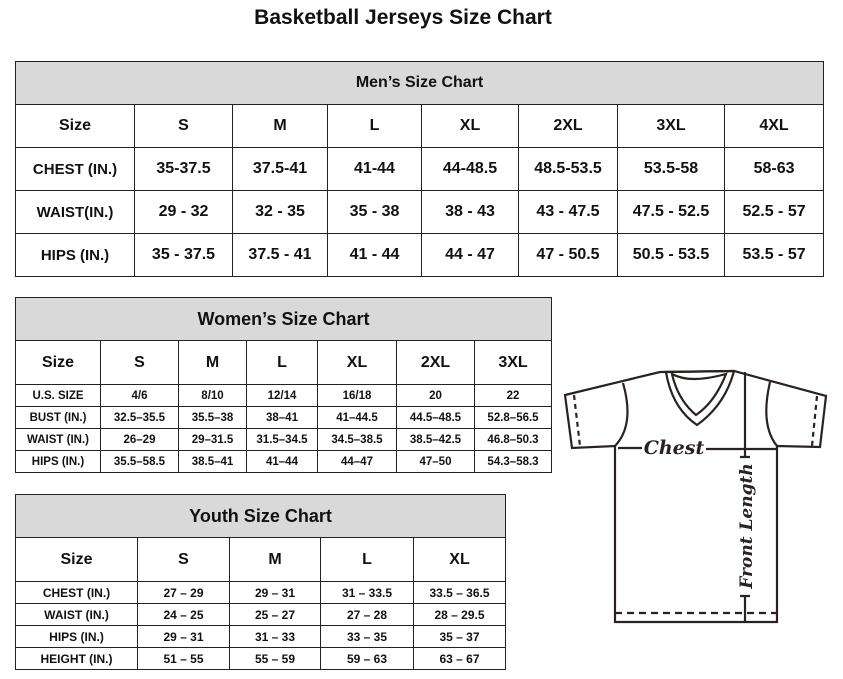  What do you see at coordinates (58, 417) in the screenshot?
I see `row-label: BUST (IN.)` at bounding box center [58, 417].